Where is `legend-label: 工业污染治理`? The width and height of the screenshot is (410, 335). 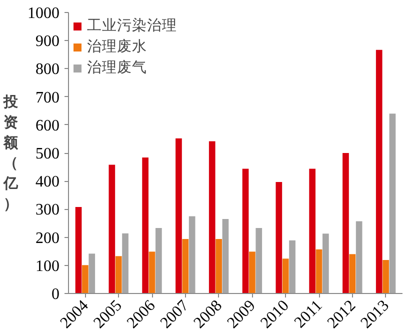
legend-label: 工业污染治理 is located at coordinates (132, 25).